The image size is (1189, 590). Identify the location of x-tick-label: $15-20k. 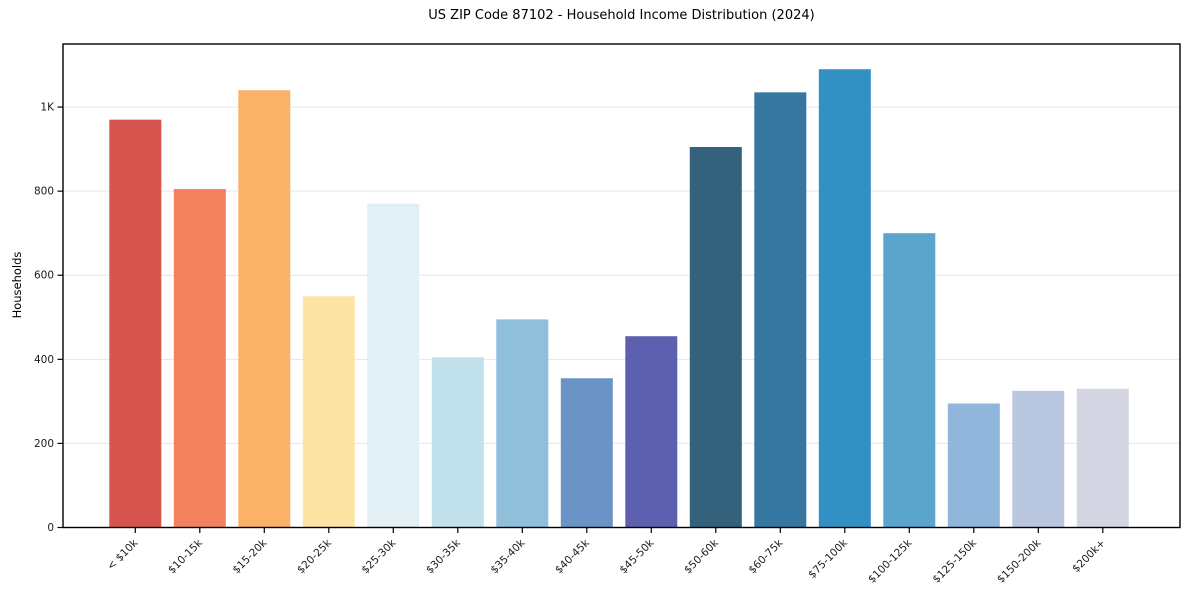
(250, 556).